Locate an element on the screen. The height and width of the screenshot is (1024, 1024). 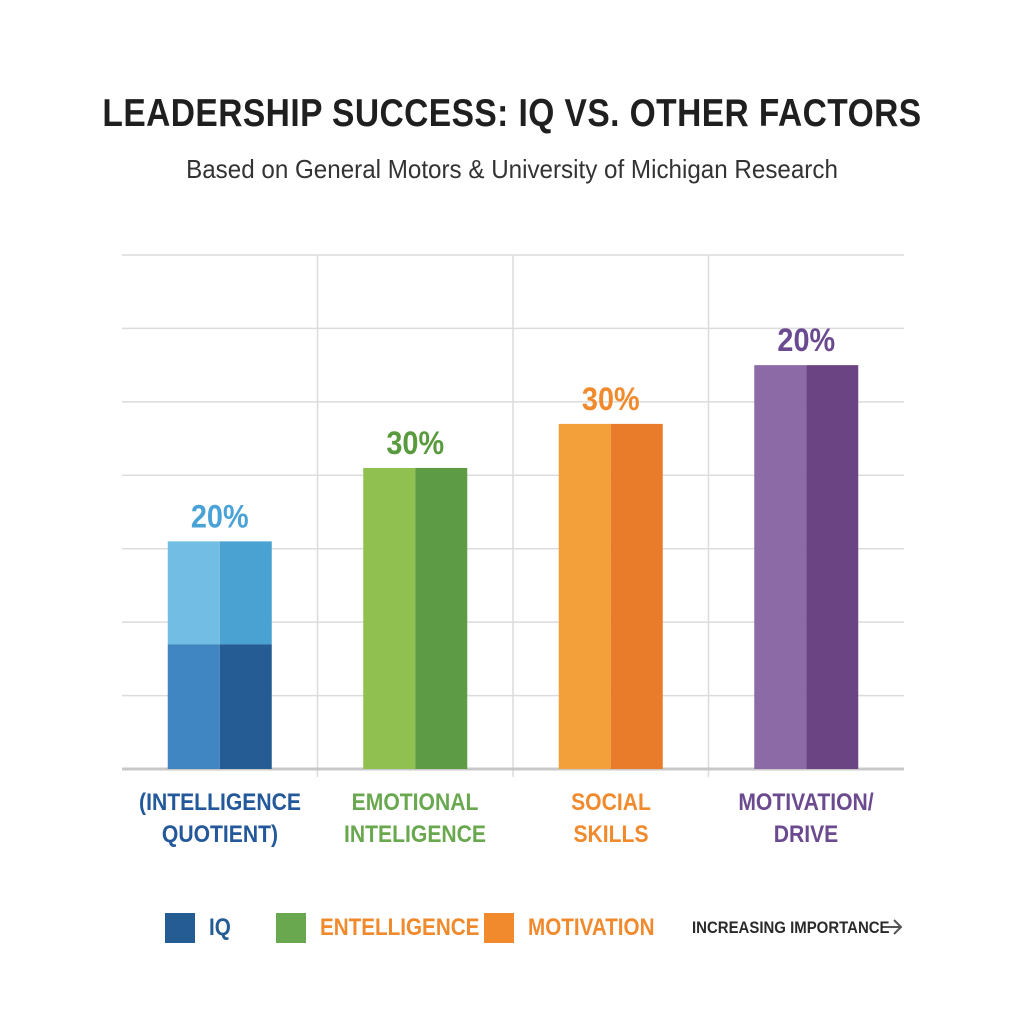
legend-item: IQ is located at coordinates (199, 928).